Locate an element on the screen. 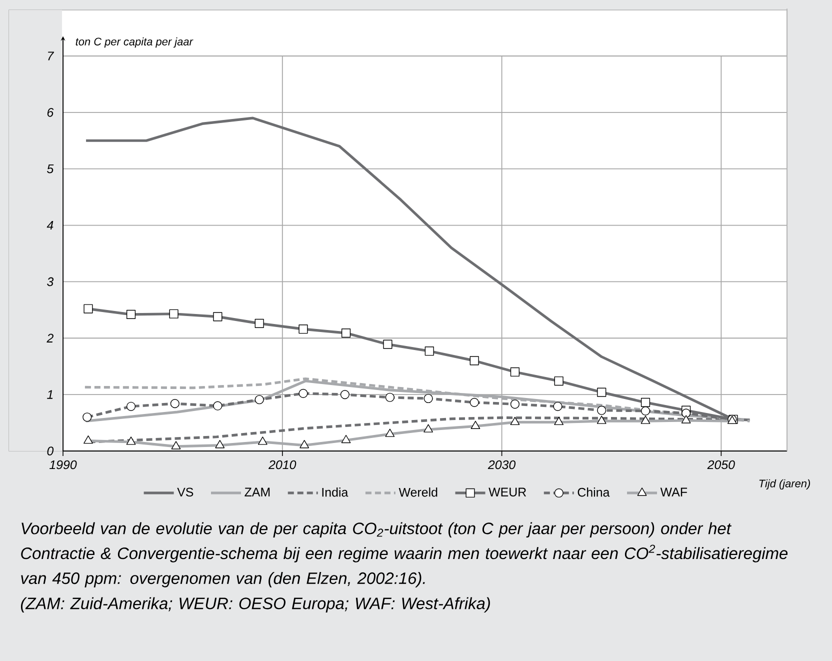 This screenshot has width=832, height=661. legend-label: WAF is located at coordinates (674, 492).